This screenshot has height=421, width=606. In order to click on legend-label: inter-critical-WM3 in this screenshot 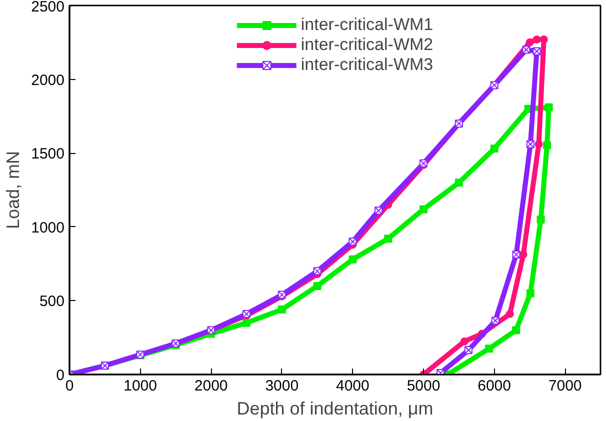, I will do `click(367, 65)`.